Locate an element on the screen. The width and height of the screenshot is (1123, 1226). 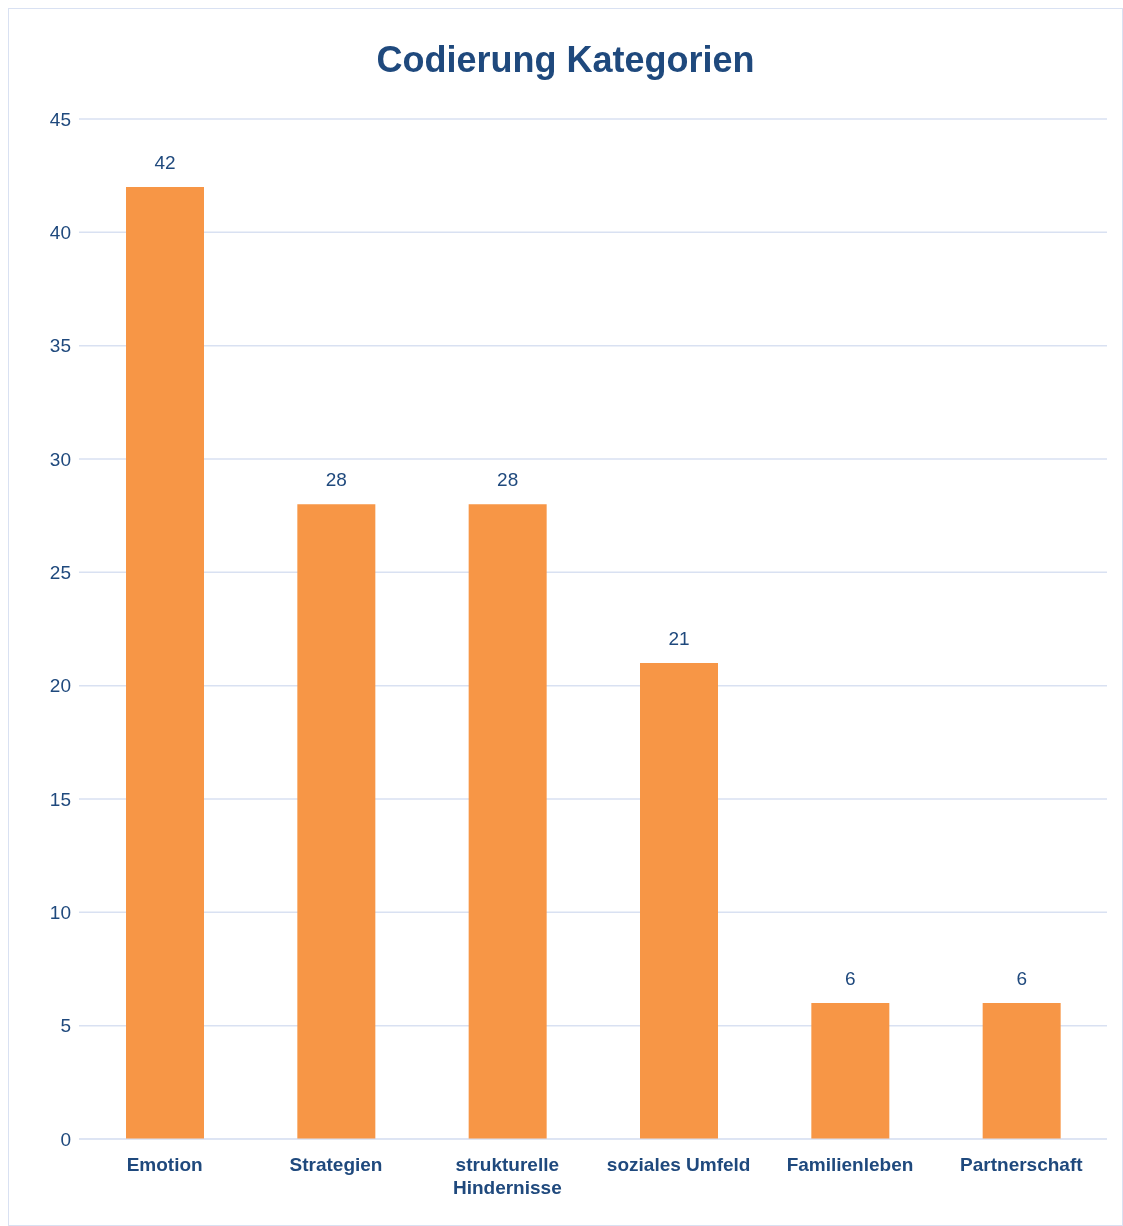
y-tick-label: 25 is located at coordinates (60, 573).